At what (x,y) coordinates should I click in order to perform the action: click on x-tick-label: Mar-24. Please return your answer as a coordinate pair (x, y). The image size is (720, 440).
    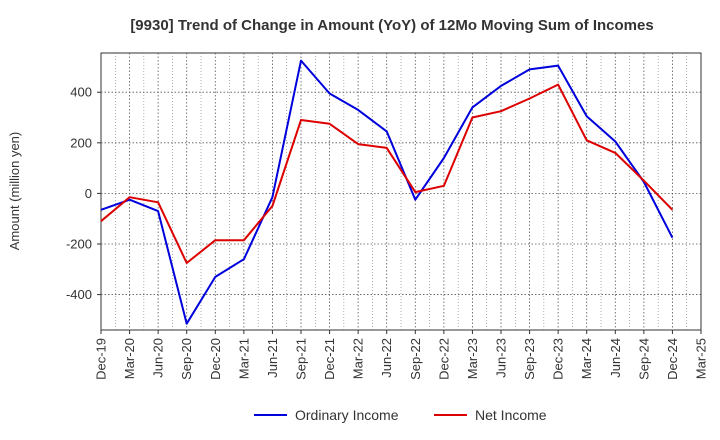
    Looking at the image, I should click on (586, 358).